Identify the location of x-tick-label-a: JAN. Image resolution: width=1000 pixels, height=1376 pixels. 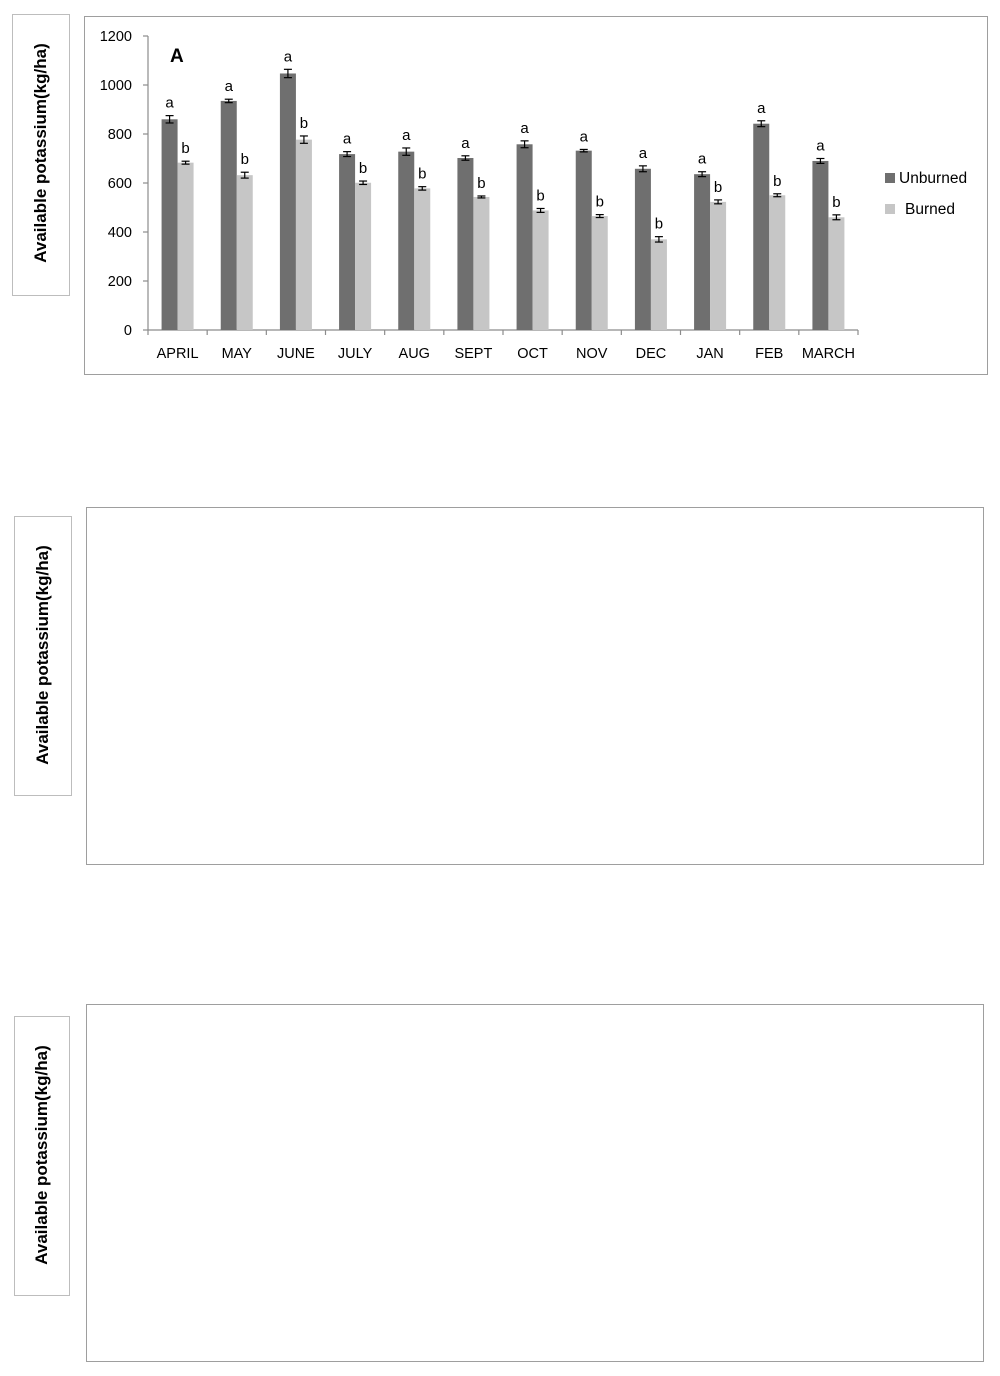
(709, 354).